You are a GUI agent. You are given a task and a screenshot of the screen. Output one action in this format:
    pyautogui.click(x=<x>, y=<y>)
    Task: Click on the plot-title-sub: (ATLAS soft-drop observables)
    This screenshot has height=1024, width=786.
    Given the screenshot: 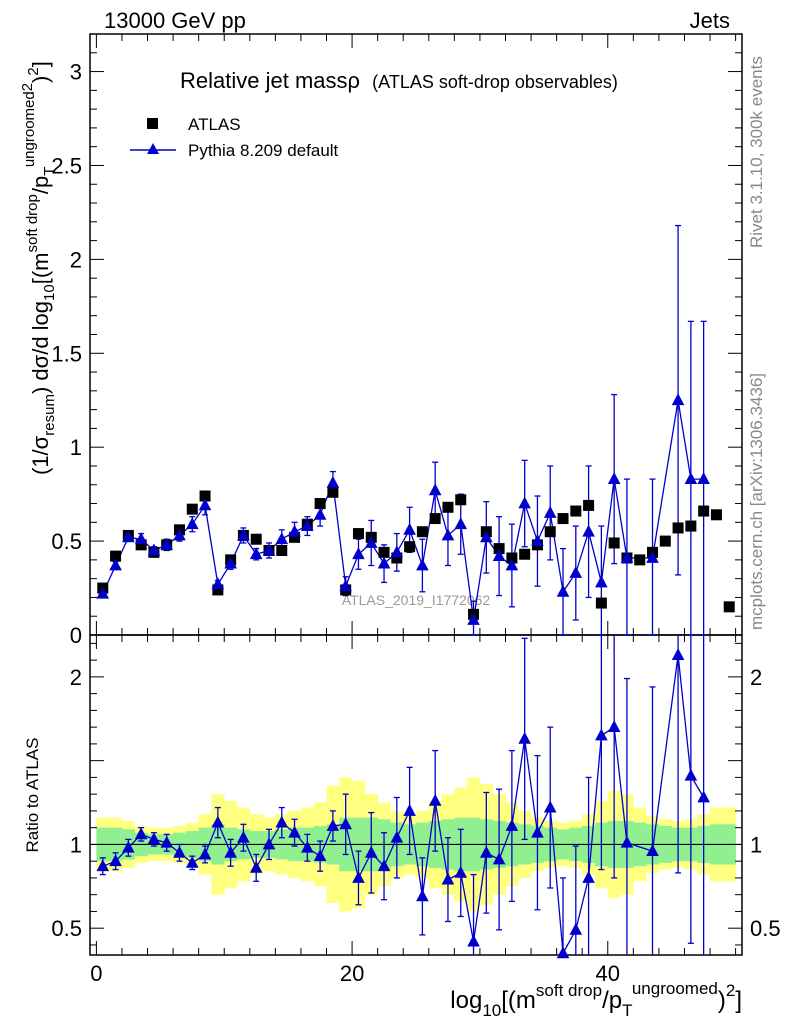 What is the action you would take?
    pyautogui.click(x=495, y=82)
    